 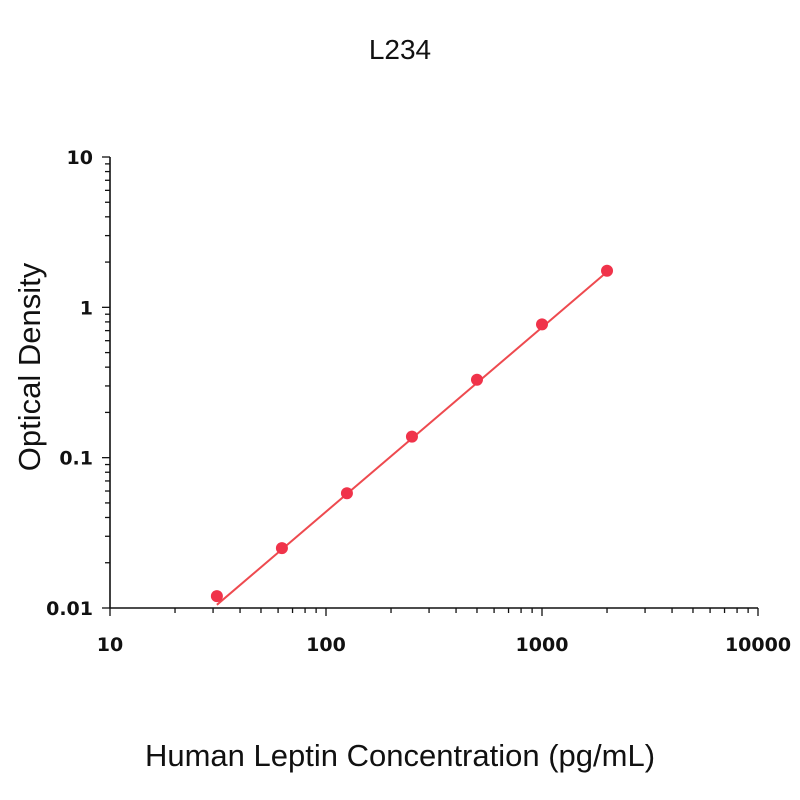 I want to click on x-tick-label: 10, so click(x=110, y=645).